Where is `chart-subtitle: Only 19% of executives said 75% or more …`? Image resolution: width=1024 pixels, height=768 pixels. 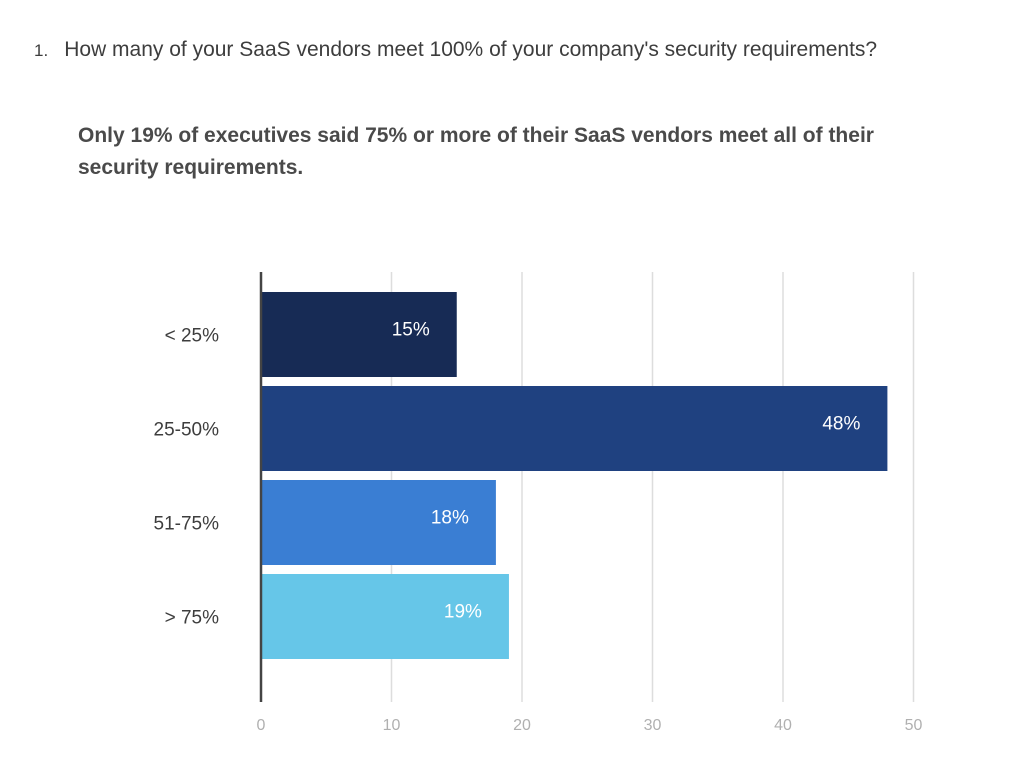
chart-subtitle: Only 19% of executives said 75% or more … is located at coordinates (476, 151).